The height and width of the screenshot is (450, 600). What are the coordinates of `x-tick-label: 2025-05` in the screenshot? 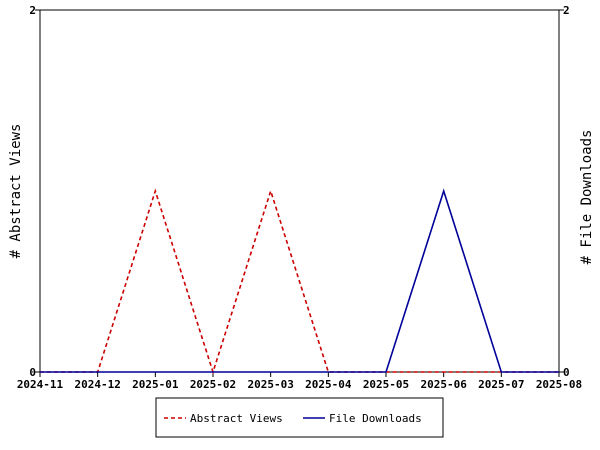 It's located at (386, 384).